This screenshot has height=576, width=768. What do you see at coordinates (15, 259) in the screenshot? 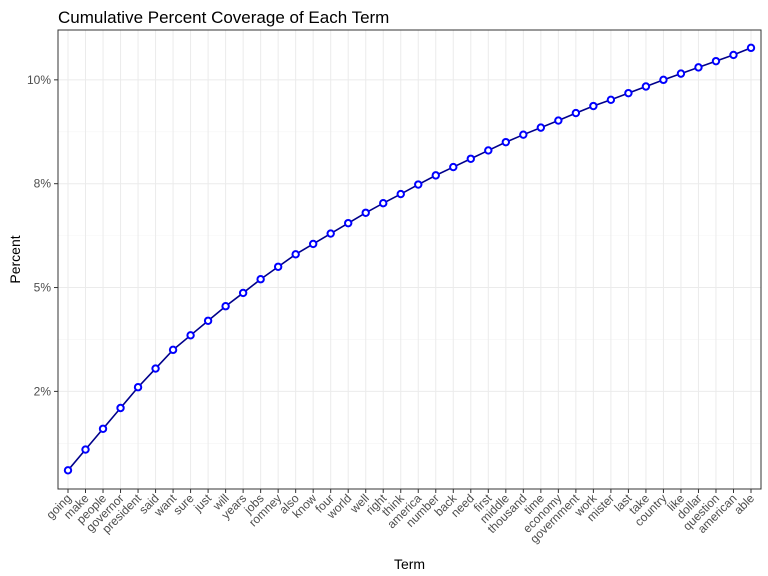
I see `y-axis-title: Percent` at bounding box center [15, 259].